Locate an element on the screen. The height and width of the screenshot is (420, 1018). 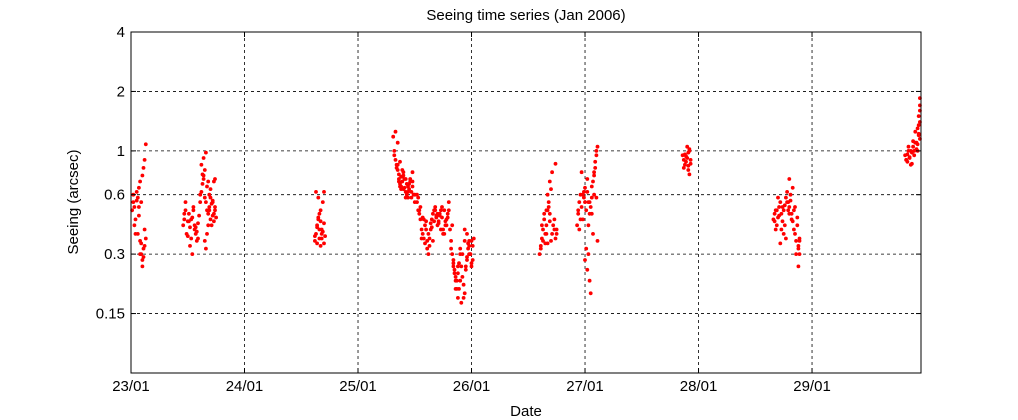
x-tick-label: 24/01 is located at coordinates (245, 386).